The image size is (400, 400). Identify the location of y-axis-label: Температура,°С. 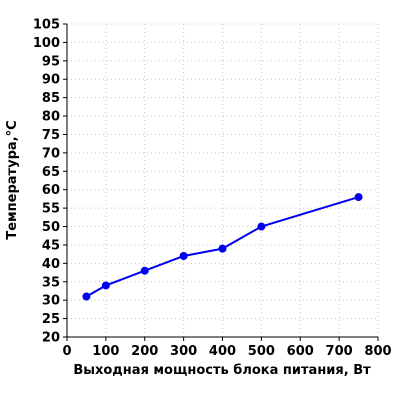
(12, 179).